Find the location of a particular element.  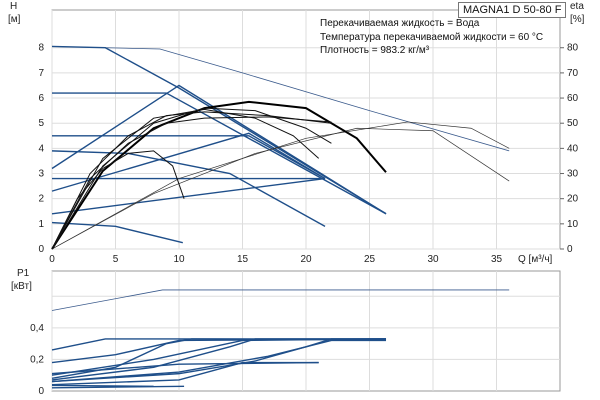

power-curve-p-e is located at coordinates (219, 361).